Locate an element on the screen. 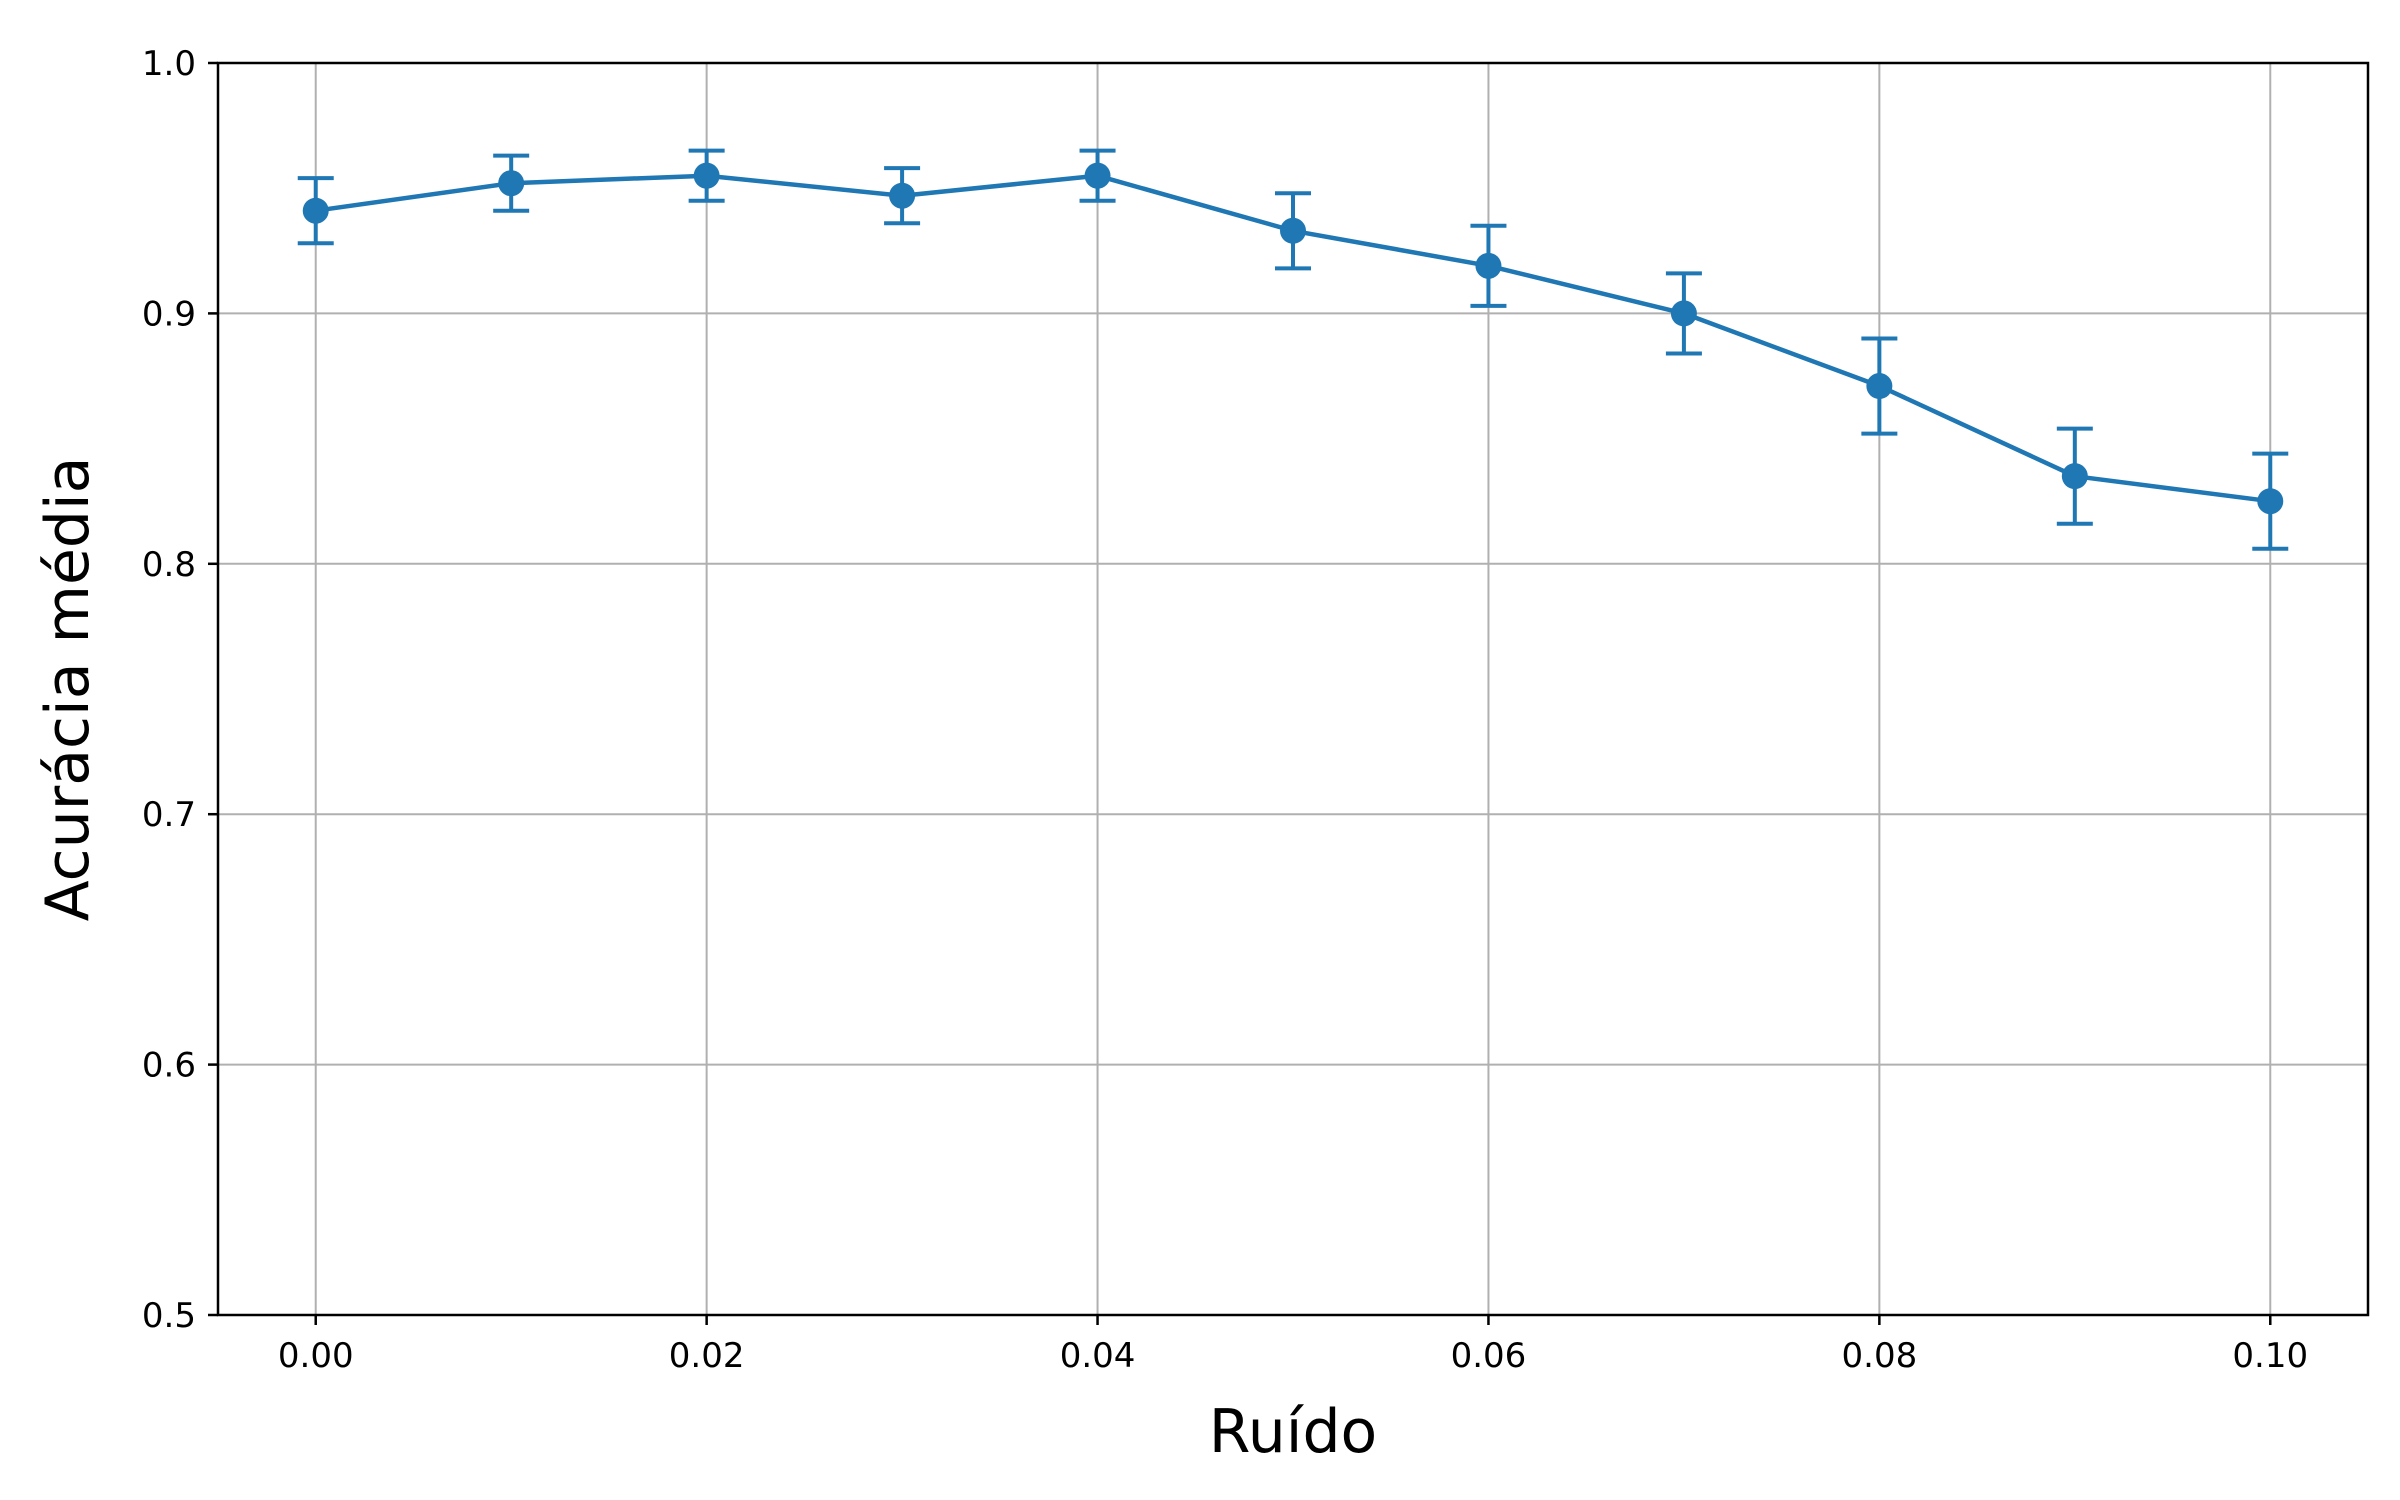  y-tick-label: 0.9 is located at coordinates (169, 314).